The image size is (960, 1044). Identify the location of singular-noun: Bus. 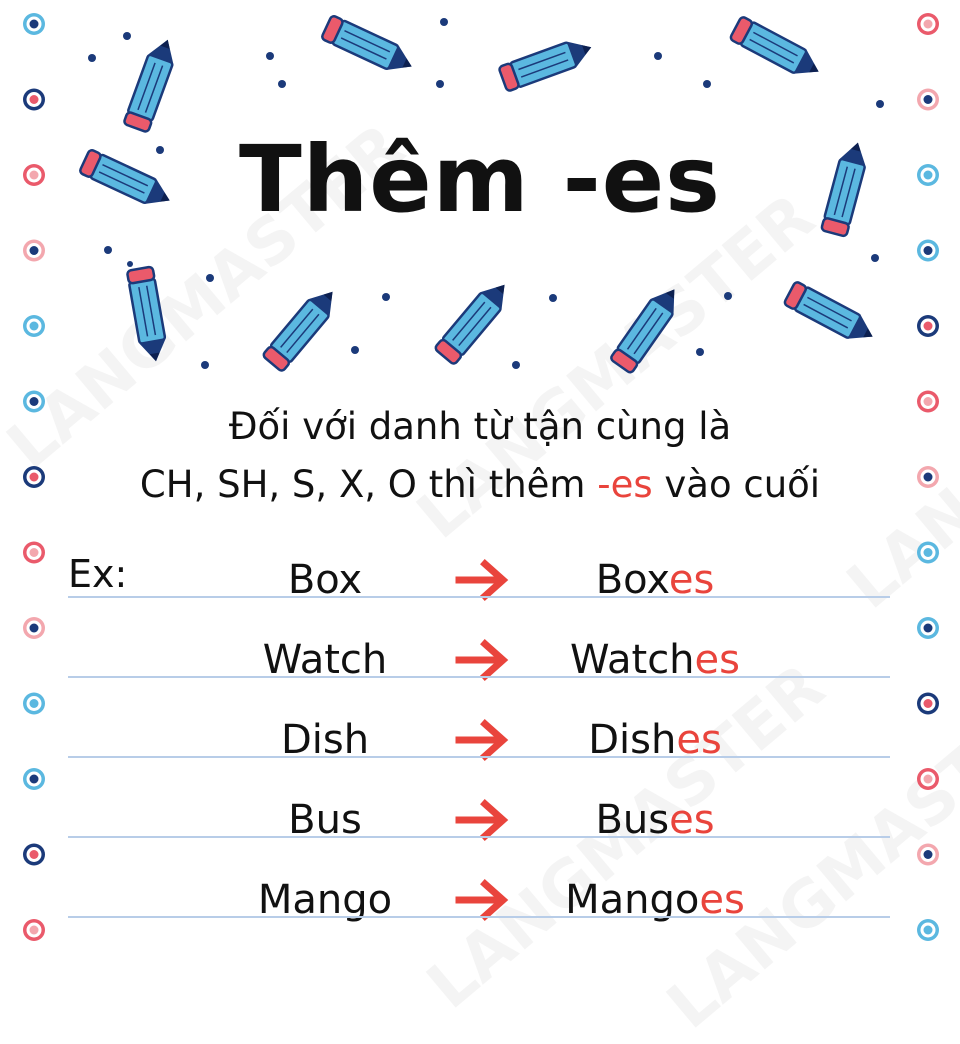
(325, 820).